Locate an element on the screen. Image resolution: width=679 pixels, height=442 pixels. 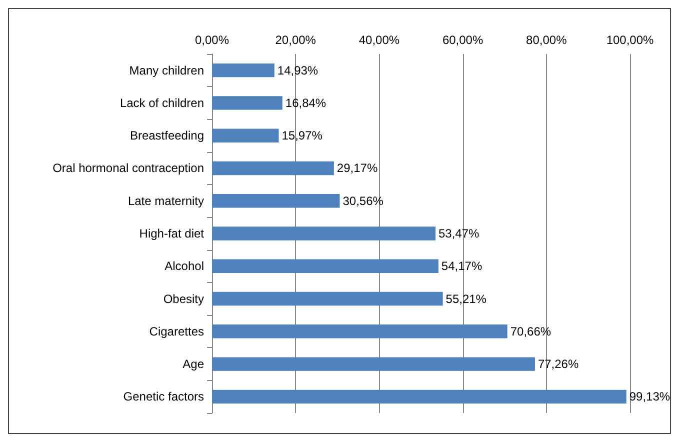
data-label: 55,21% is located at coordinates (466, 299).